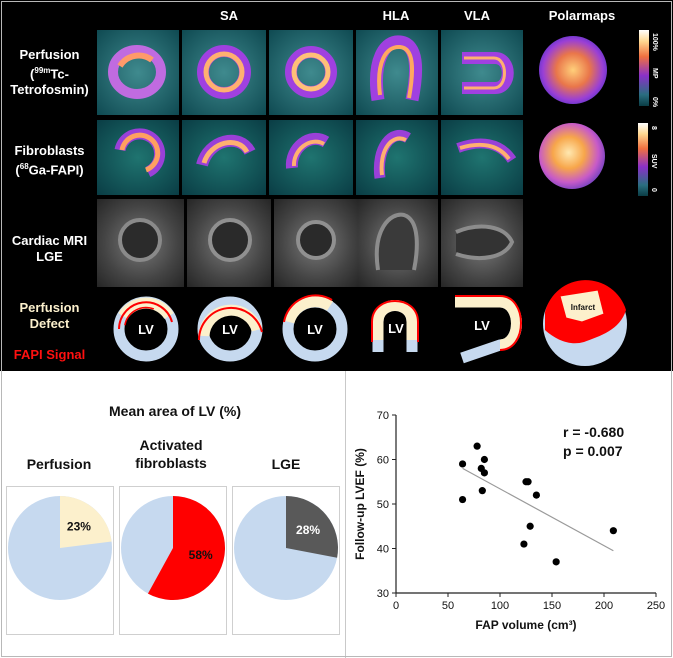 The width and height of the screenshot is (673, 658). I want to click on y-tick-label: 70, so click(383, 416).